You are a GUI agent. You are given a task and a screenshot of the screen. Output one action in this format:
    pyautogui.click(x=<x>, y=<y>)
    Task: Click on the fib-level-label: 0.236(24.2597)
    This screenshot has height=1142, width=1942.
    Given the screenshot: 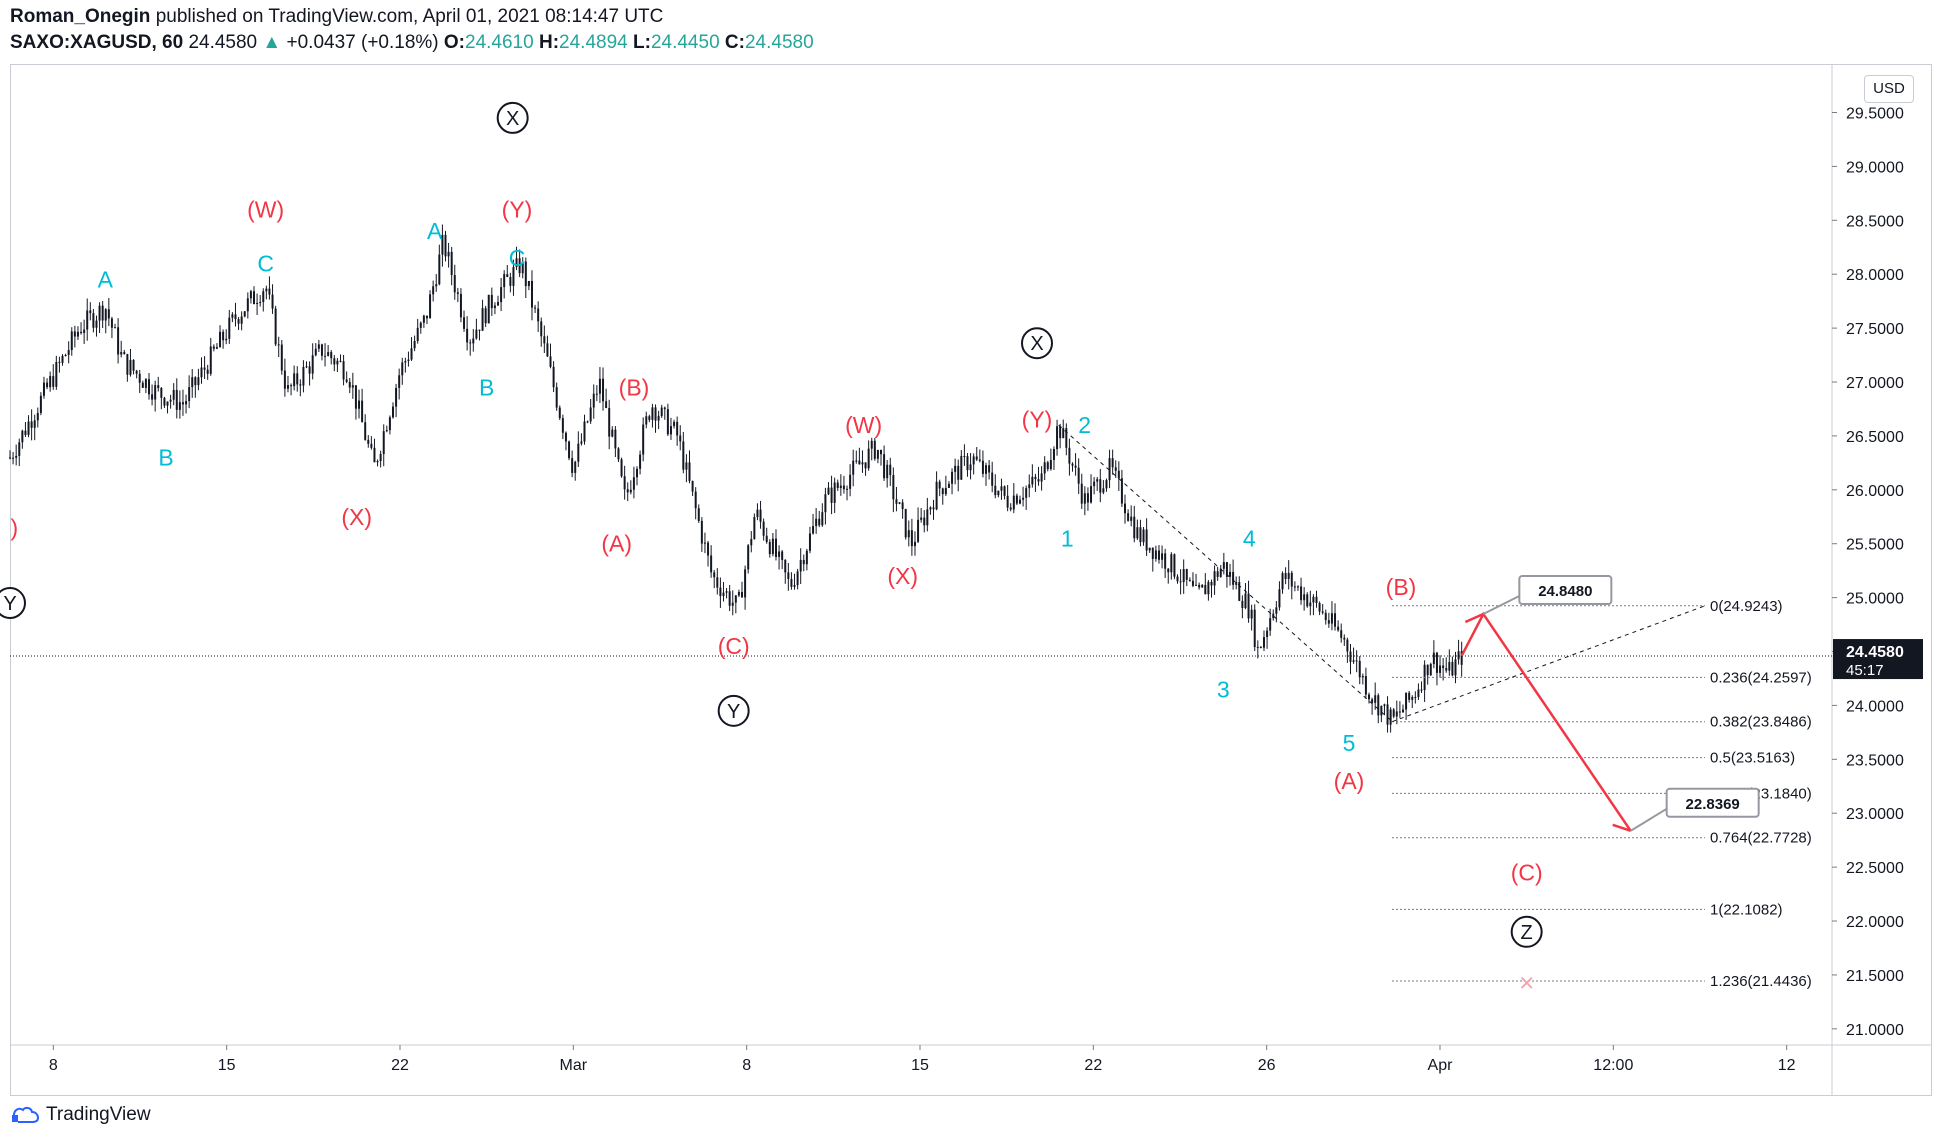 What is the action you would take?
    pyautogui.click(x=1761, y=677)
    